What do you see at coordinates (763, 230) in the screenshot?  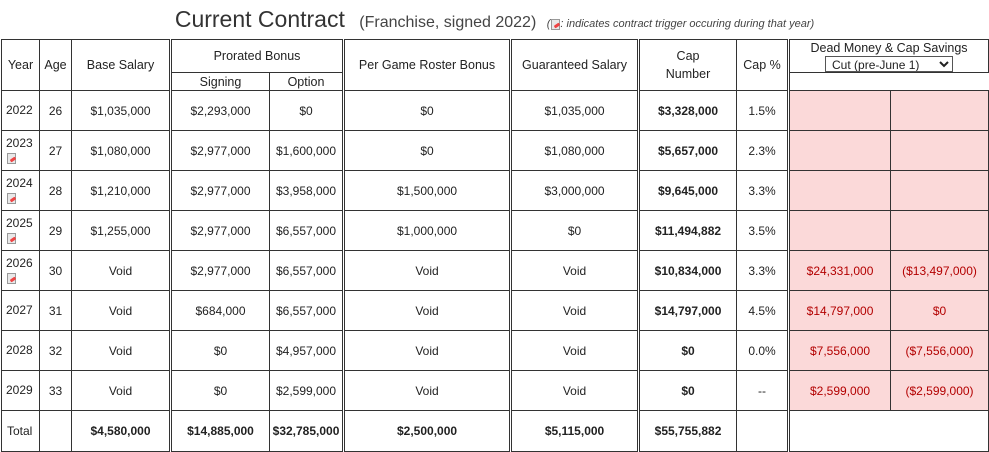 I see `cap-pct-cell: 3.5%` at bounding box center [763, 230].